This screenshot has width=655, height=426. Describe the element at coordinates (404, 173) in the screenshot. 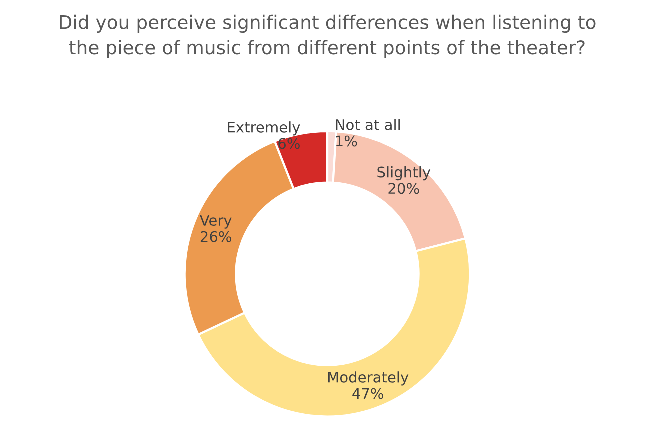

I see `slice-label: Slightly` at that location.